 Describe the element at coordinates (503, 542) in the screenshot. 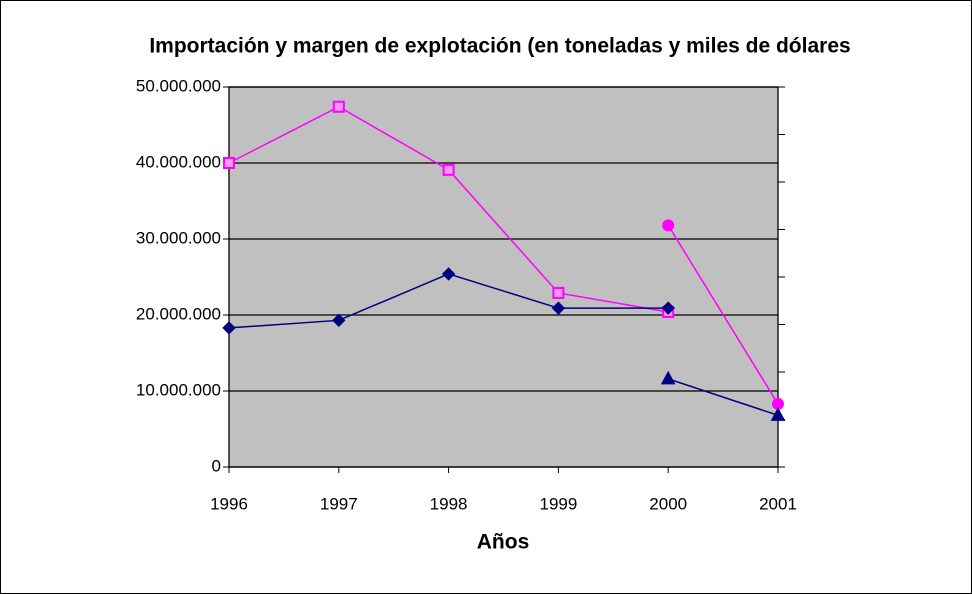

I see `x-axis-title: Años` at that location.